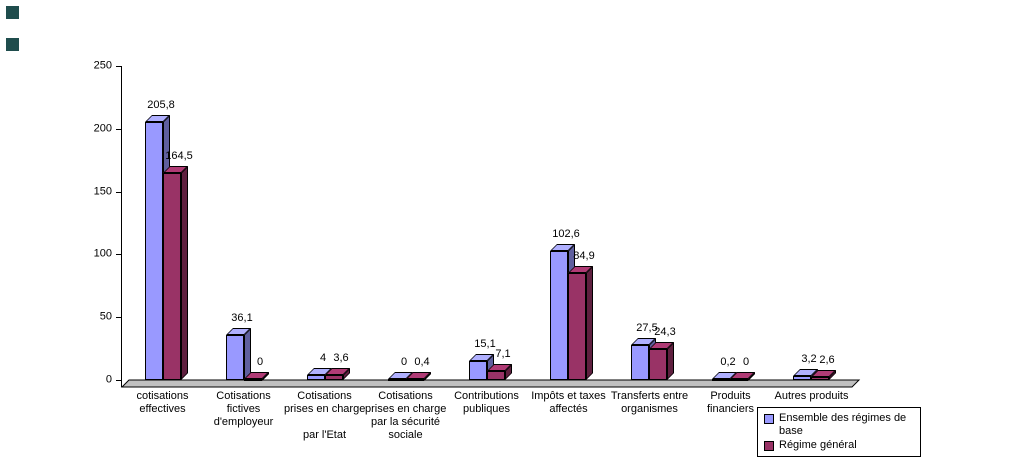 Image resolution: width=1031 pixels, height=471 pixels. What do you see at coordinates (102, 253) in the screenshot?
I see `y-axis-tick-label: 100` at bounding box center [102, 253].